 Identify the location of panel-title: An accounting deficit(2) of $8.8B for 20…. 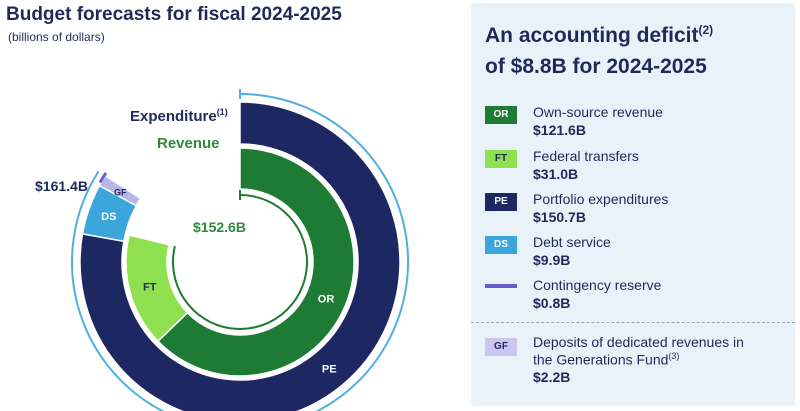
(635, 48).